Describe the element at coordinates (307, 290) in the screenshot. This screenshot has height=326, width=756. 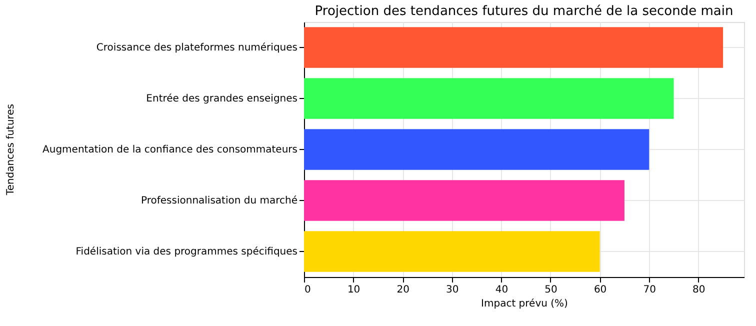
I see `x-tick-label: 0` at that location.